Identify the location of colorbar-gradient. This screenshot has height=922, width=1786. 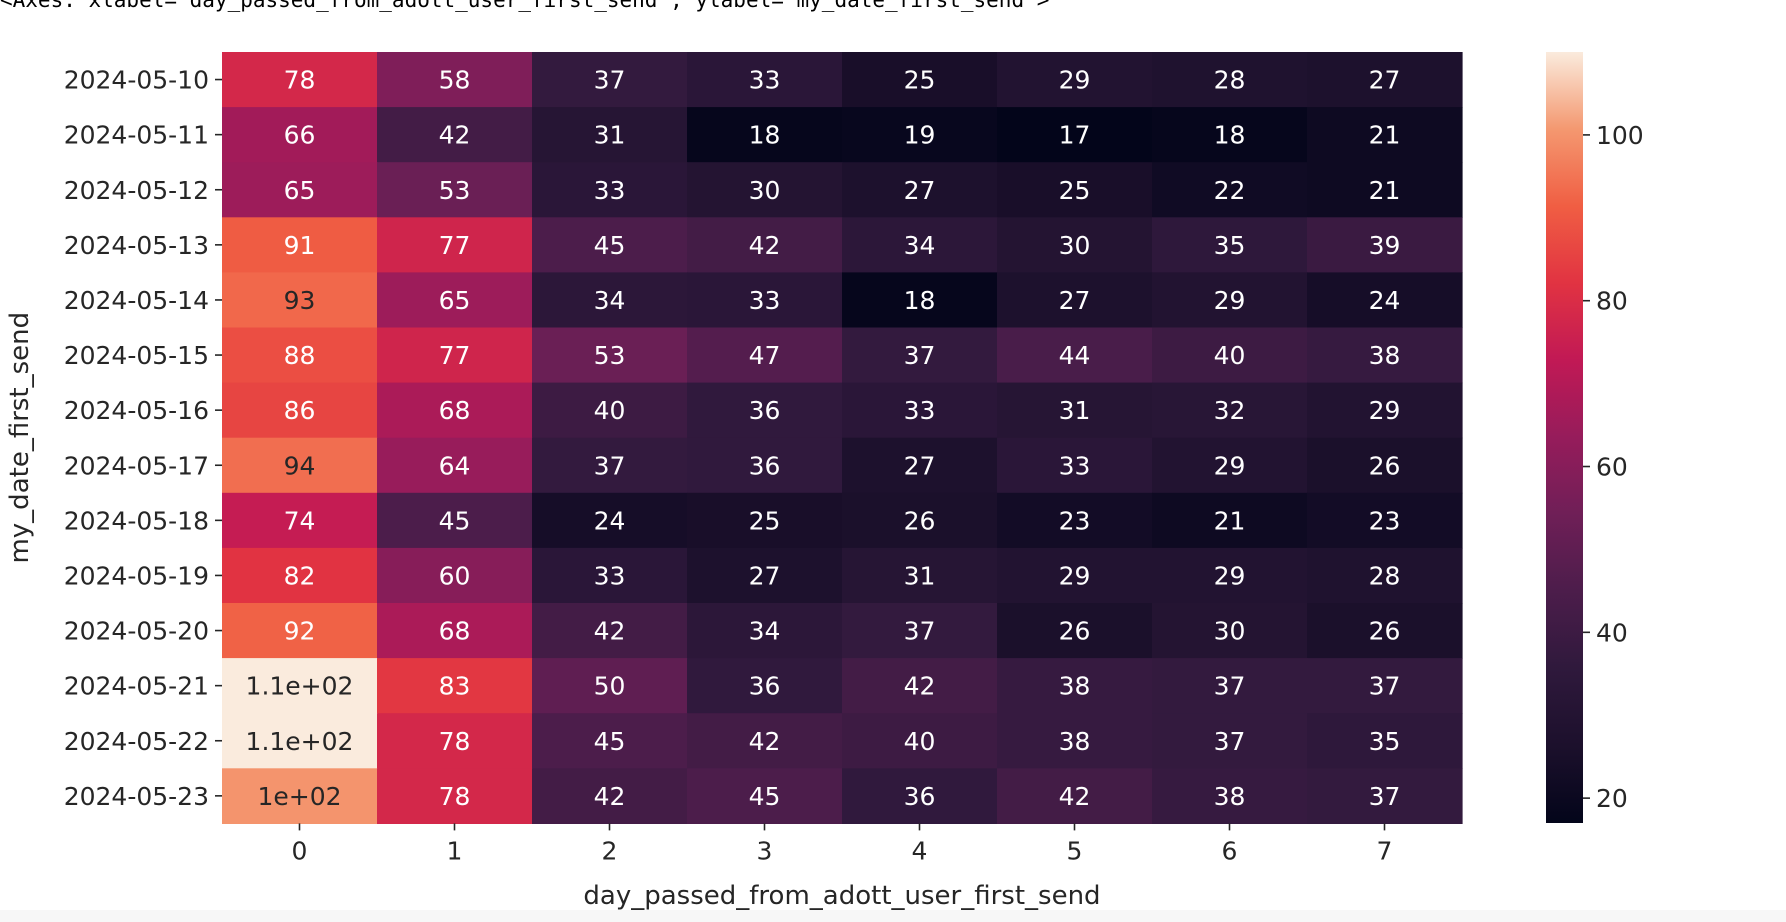
(1564, 437).